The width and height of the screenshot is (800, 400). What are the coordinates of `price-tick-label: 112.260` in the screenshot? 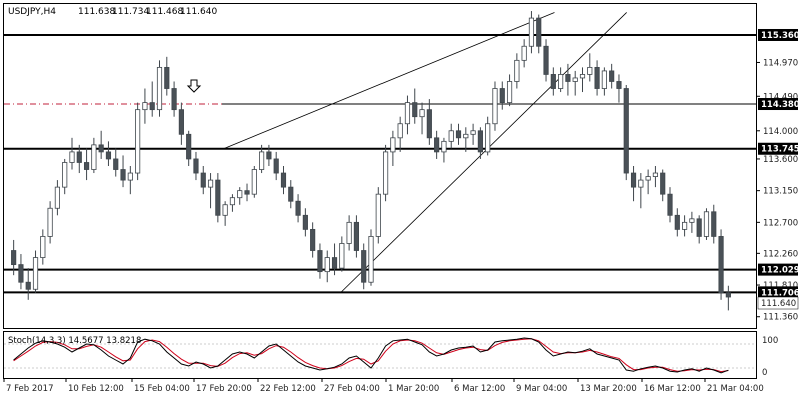 It's located at (780, 254).